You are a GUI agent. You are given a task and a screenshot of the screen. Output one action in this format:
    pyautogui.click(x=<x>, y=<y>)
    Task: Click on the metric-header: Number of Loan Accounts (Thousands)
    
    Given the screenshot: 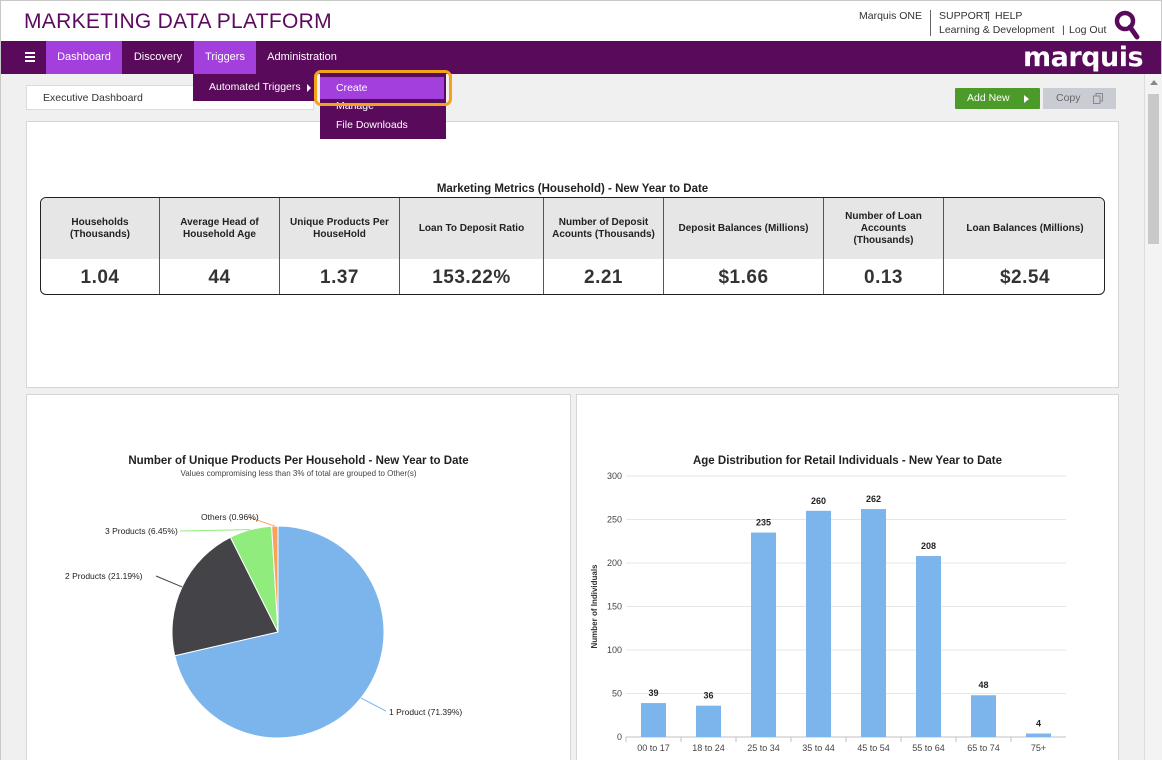 What is the action you would take?
    pyautogui.click(x=883, y=228)
    